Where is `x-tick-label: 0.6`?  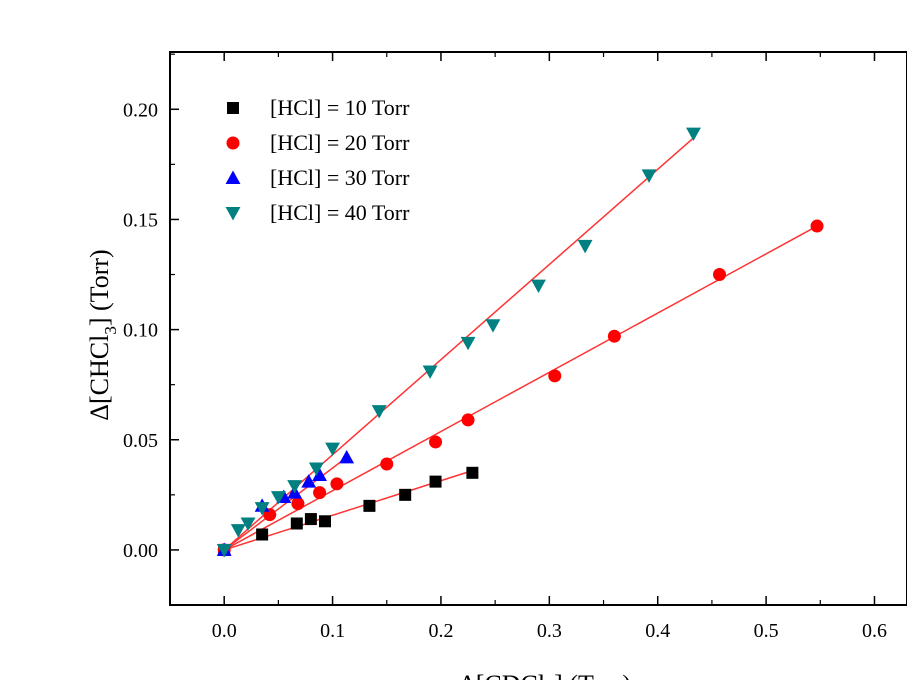
x-tick-label: 0.6 is located at coordinates (874, 631).